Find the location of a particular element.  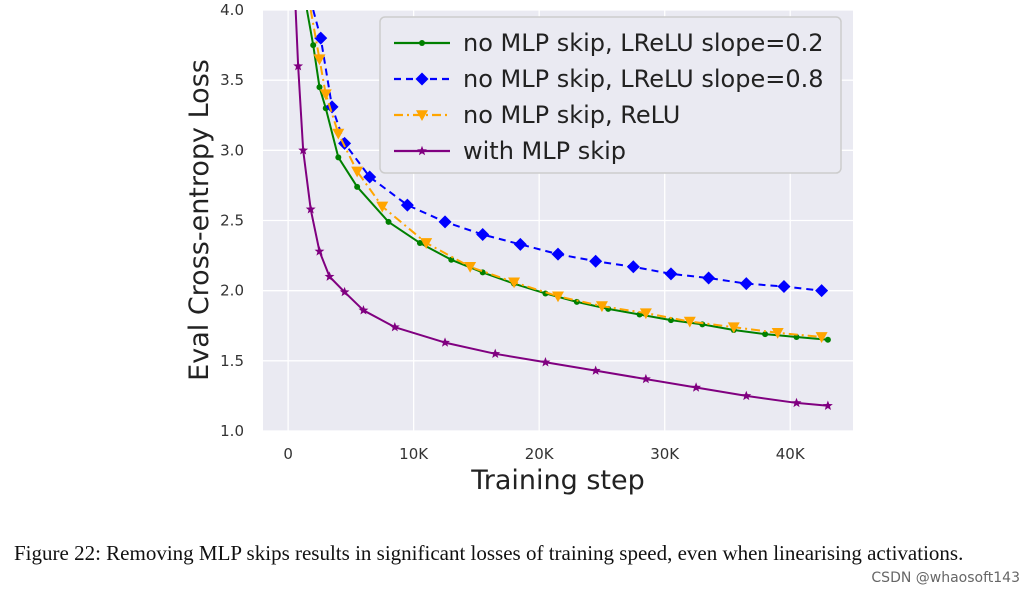

watermark: CSDN @whaosoft143 is located at coordinates (945, 578).